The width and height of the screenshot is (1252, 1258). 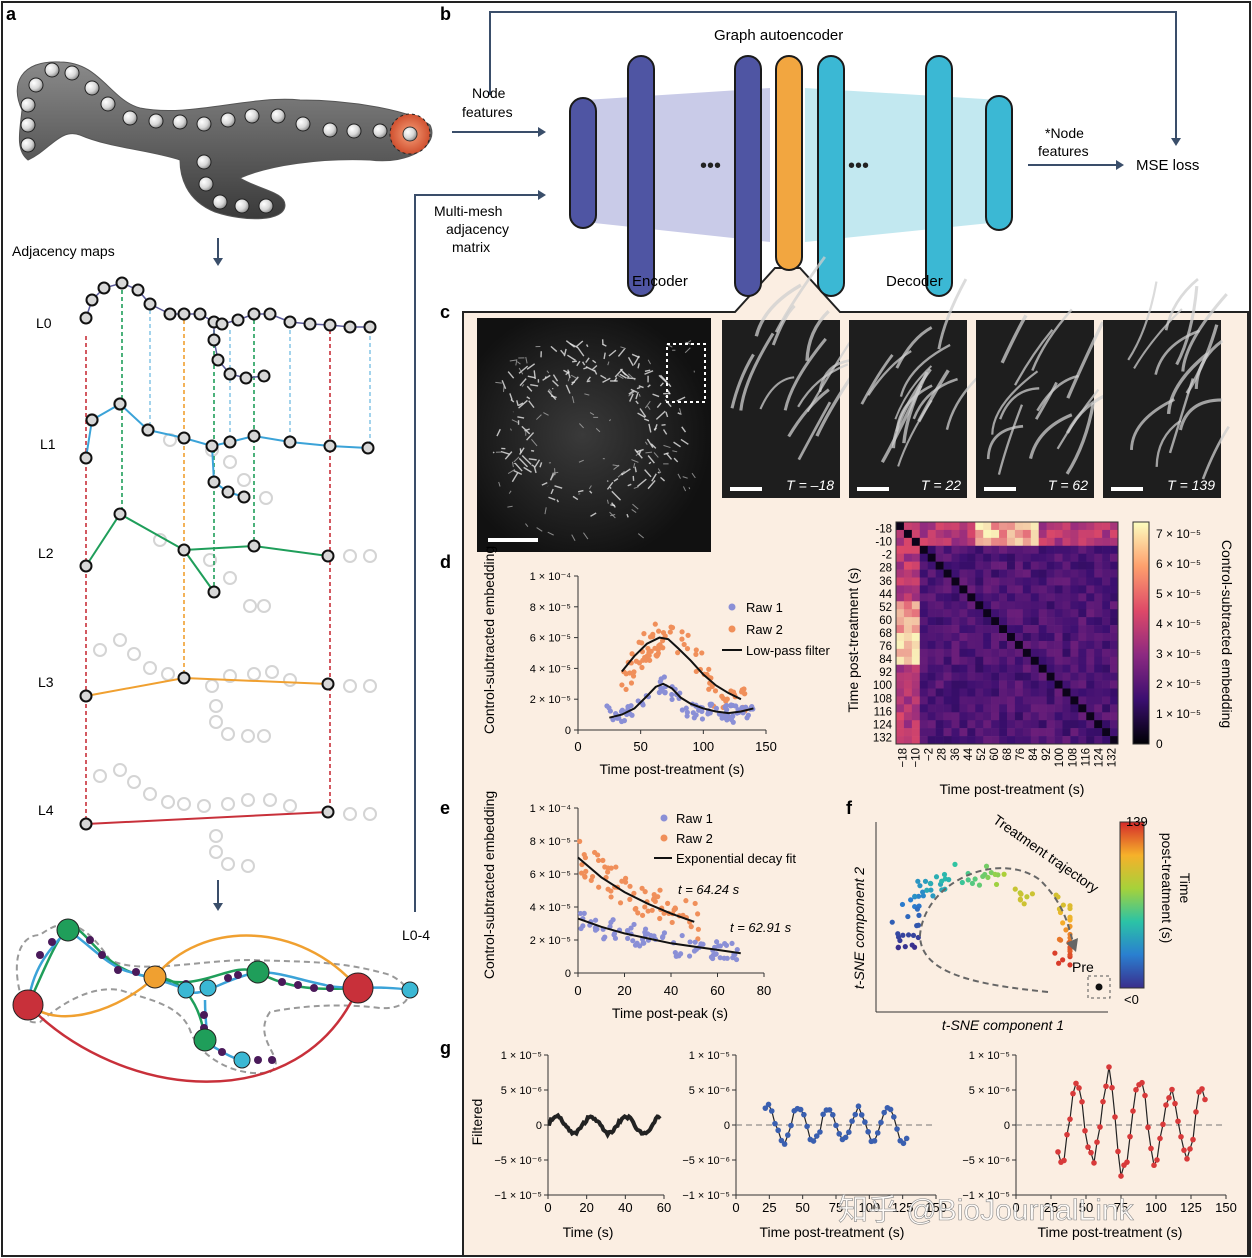 What do you see at coordinates (939, 176) in the screenshot?
I see `decoder-layer` at bounding box center [939, 176].